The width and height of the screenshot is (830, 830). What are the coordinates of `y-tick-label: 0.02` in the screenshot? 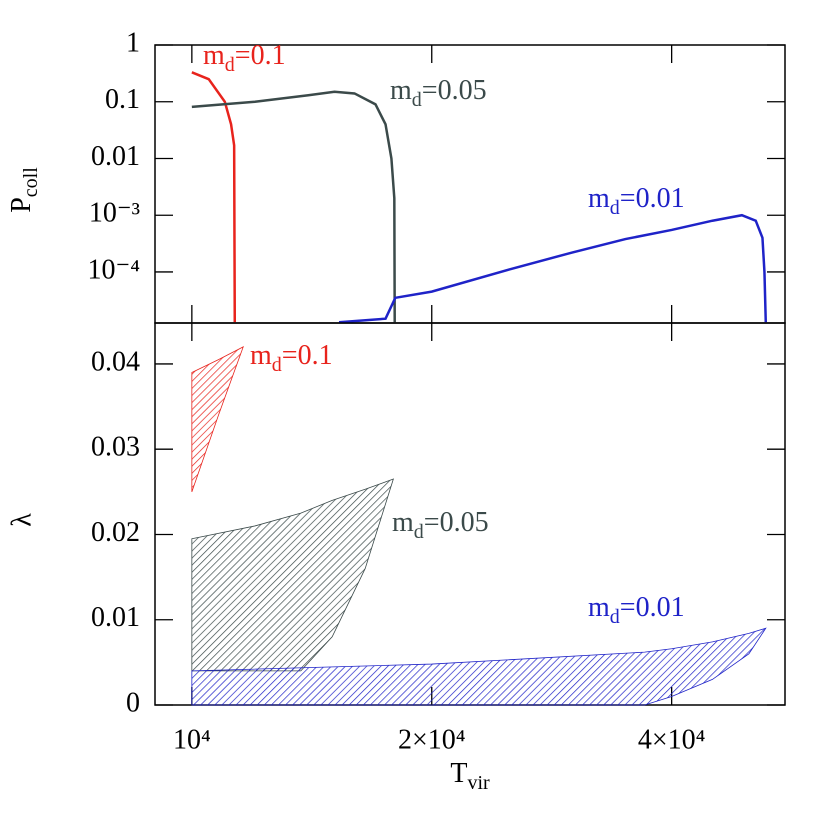 It's located at (115, 532).